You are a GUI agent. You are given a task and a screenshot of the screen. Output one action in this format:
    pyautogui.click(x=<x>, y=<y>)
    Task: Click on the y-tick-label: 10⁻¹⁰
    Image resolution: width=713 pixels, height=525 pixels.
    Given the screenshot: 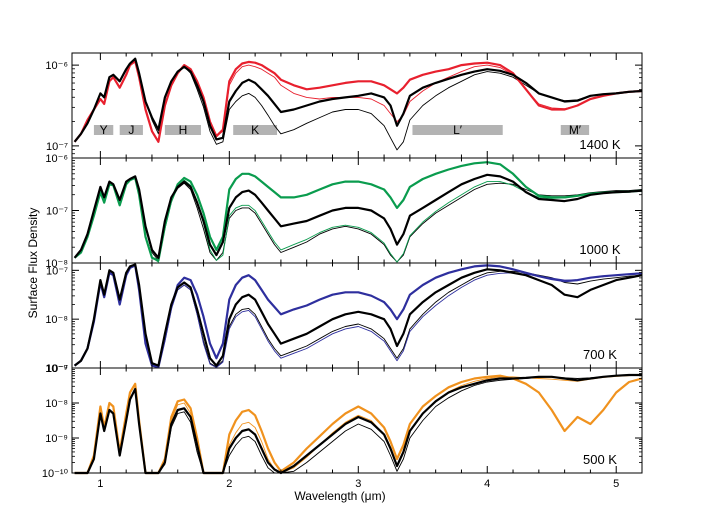 What is the action you would take?
    pyautogui.click(x=55, y=474)
    